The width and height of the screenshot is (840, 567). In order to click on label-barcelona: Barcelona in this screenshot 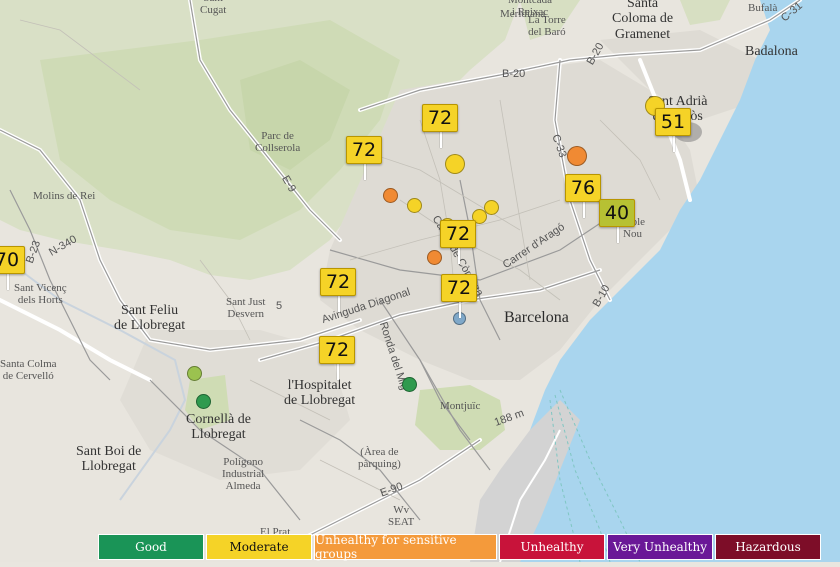, I will do `click(536, 317)`.